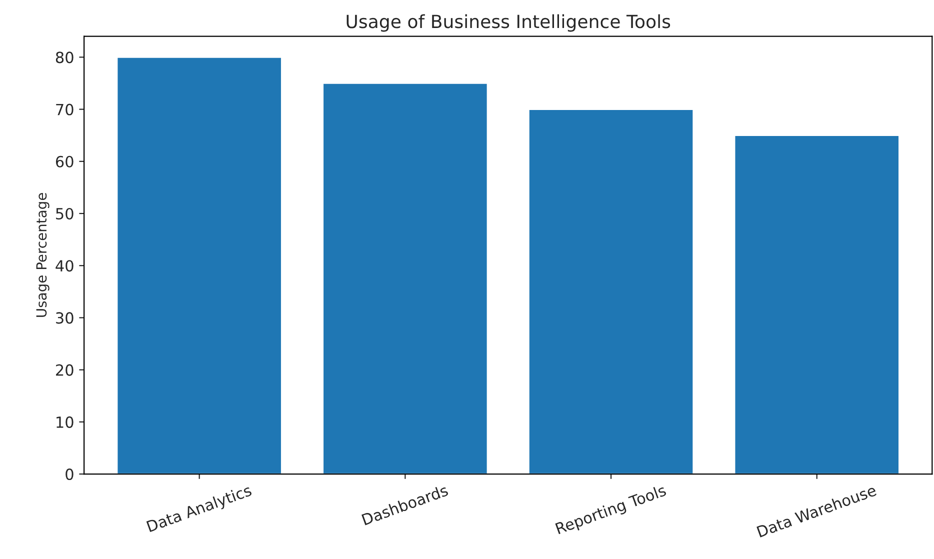 The height and width of the screenshot is (559, 934). I want to click on y-tick-label: 80, so click(65, 58).